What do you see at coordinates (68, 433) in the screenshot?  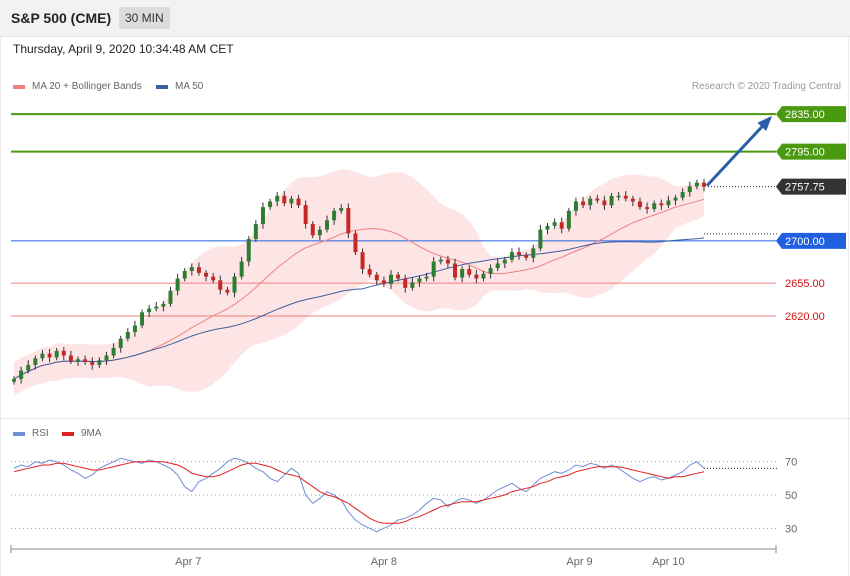 I see `rsi-ma-swatch` at bounding box center [68, 433].